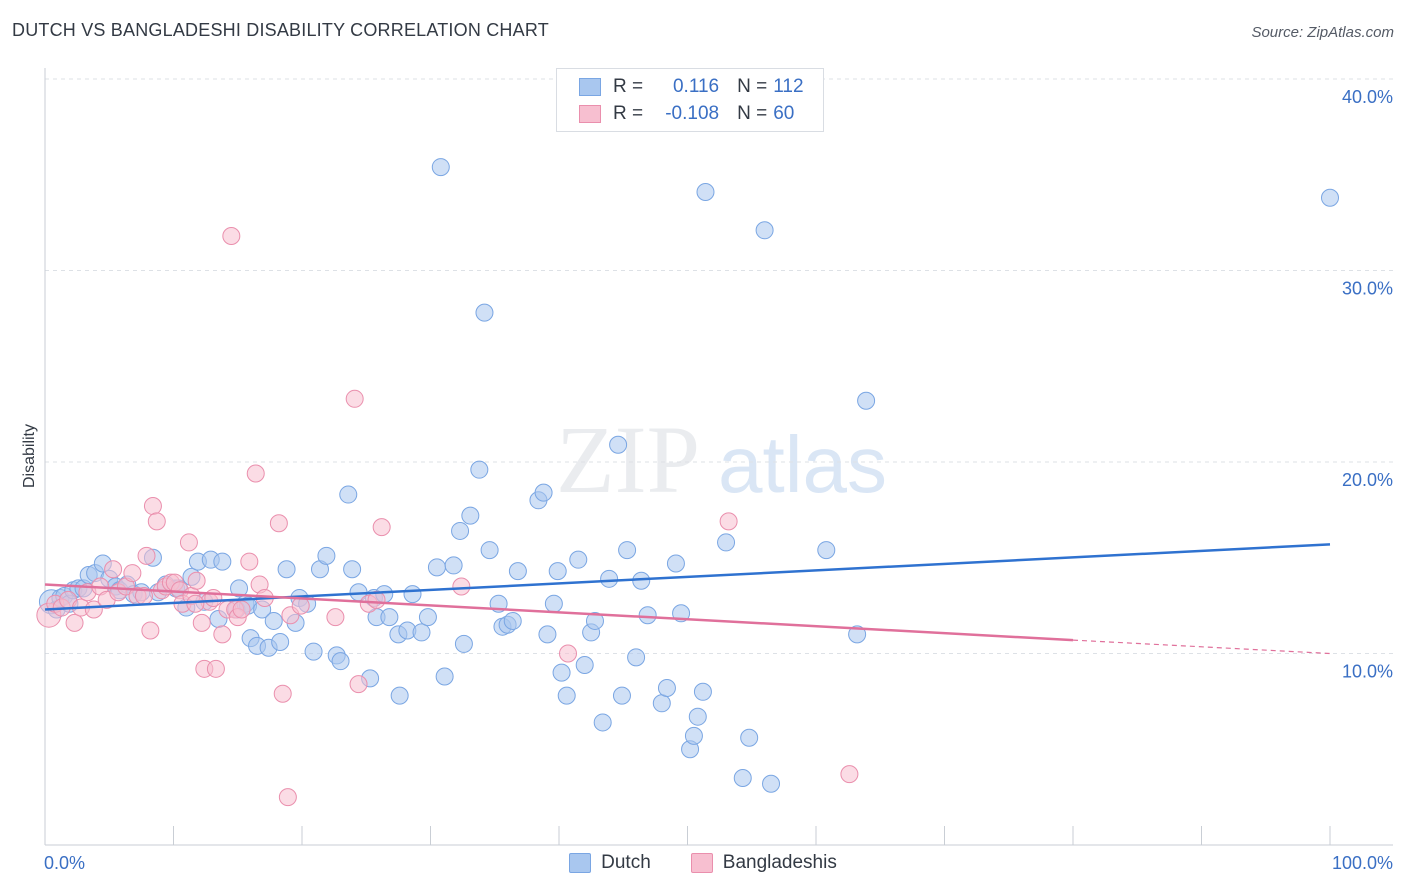 The image size is (1406, 892). What do you see at coordinates (1367, 289) in the screenshot?
I see `y-tick-label: 30.0%` at bounding box center [1367, 289].